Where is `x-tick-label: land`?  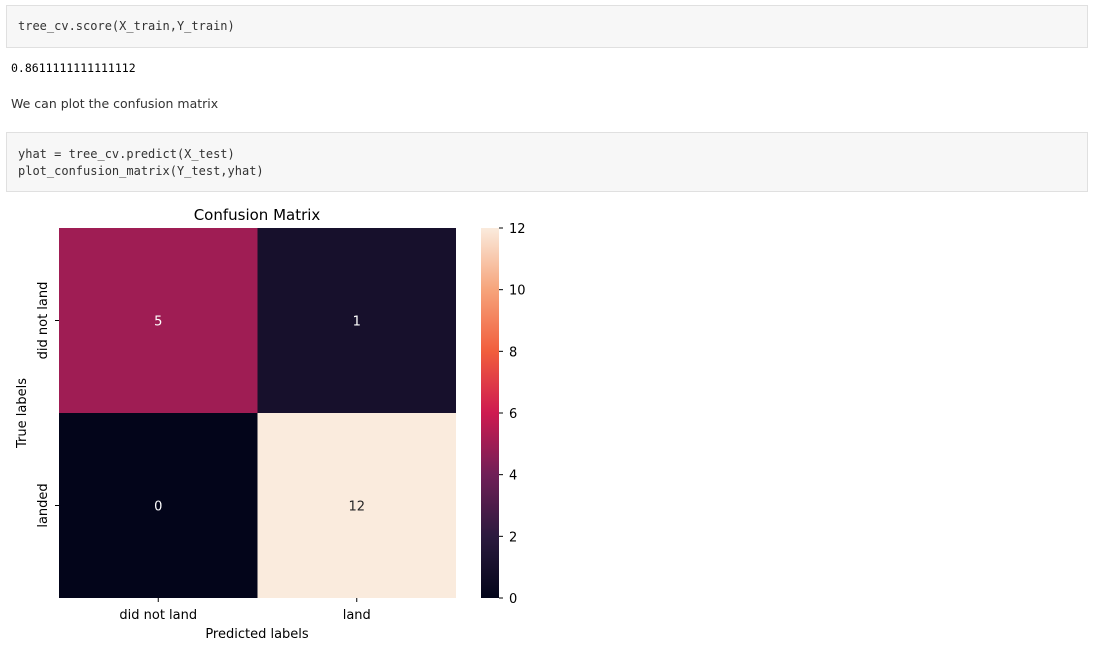 x-tick-label: land is located at coordinates (357, 615).